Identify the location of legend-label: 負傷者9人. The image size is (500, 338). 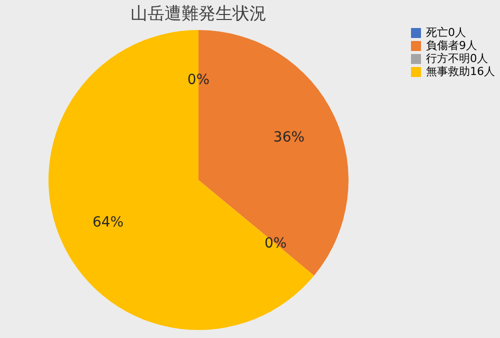
(451, 45).